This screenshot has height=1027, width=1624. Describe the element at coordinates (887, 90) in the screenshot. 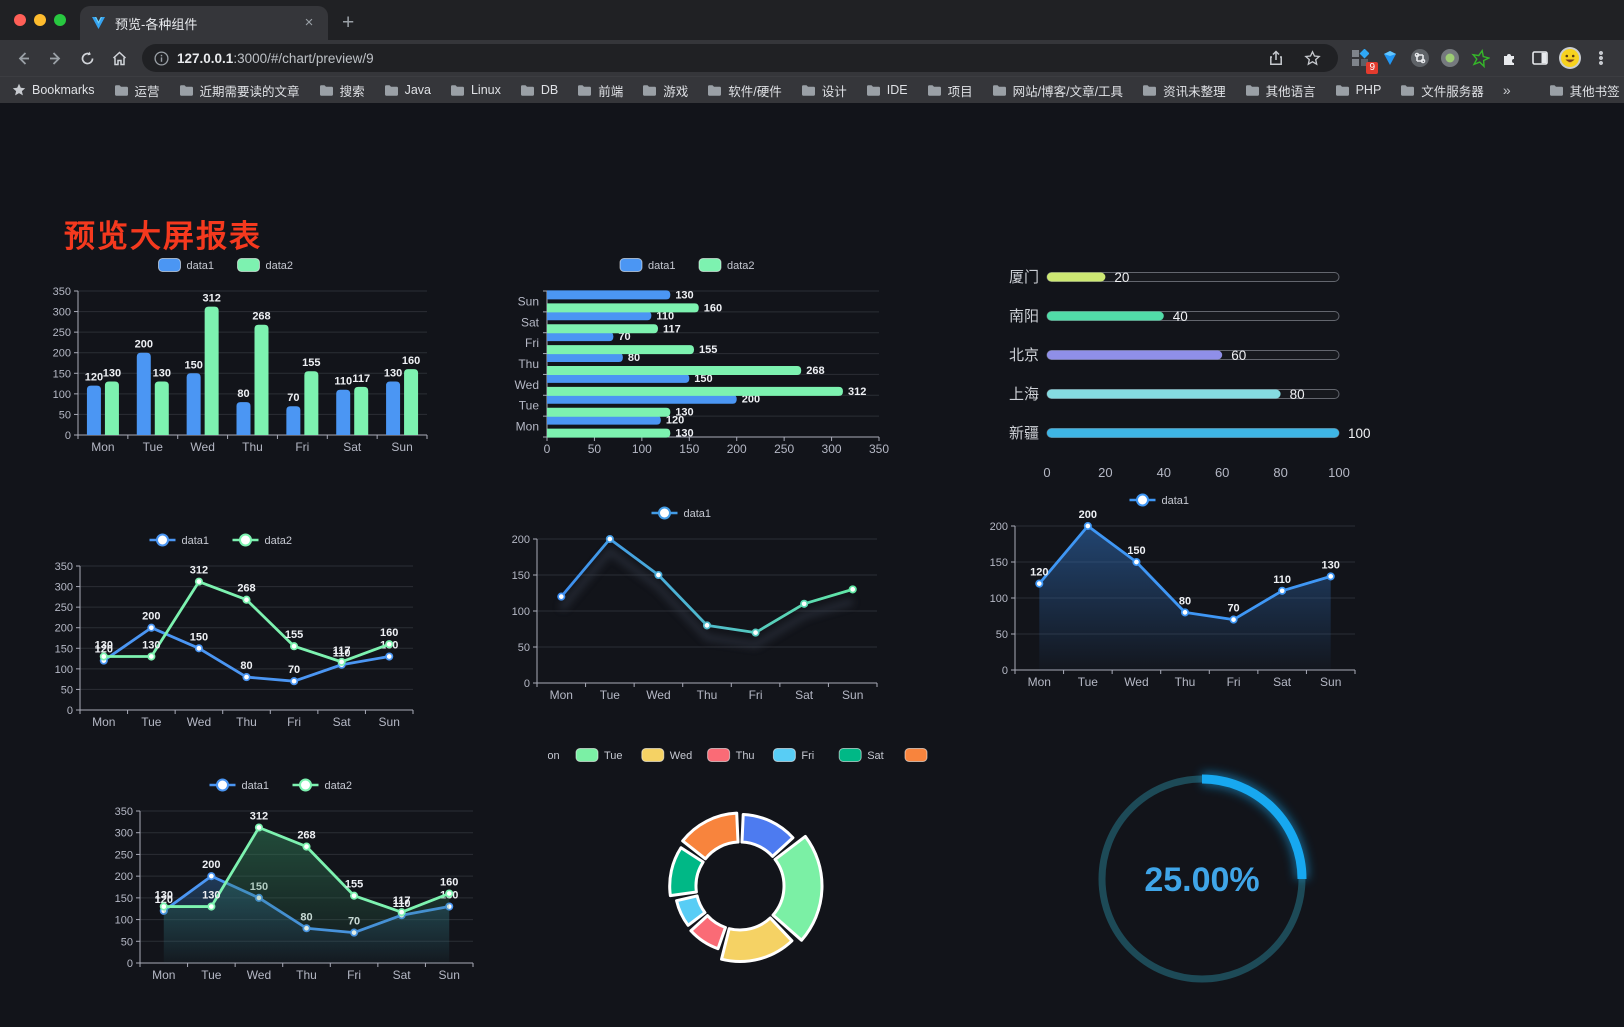

I see `bookmark-folder: IDE` at that location.